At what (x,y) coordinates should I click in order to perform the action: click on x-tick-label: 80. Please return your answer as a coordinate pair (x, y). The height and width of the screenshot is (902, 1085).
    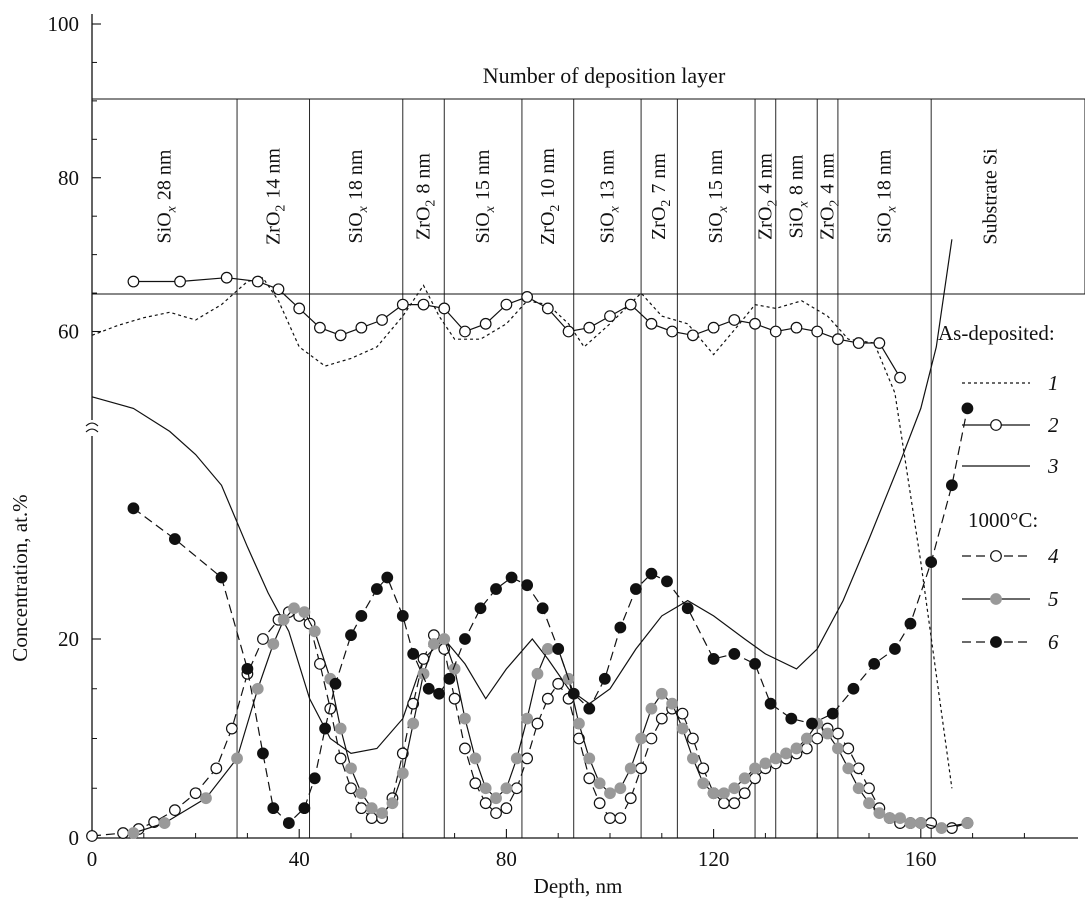
    Looking at the image, I should click on (506, 859).